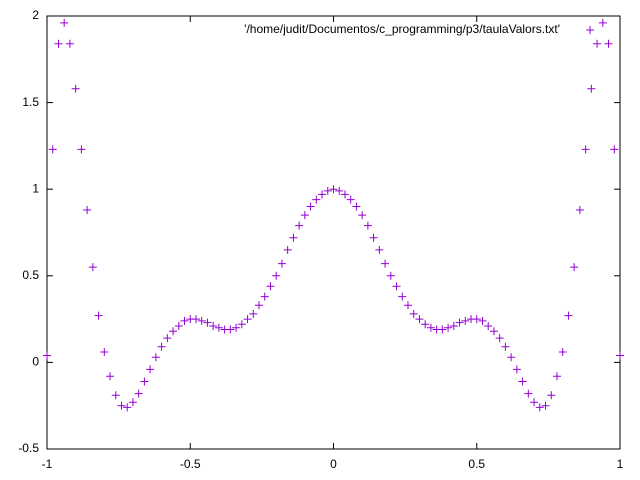 The height and width of the screenshot is (480, 640). Describe the element at coordinates (30, 102) in the screenshot. I see `y-tick-label: 1.5` at that location.